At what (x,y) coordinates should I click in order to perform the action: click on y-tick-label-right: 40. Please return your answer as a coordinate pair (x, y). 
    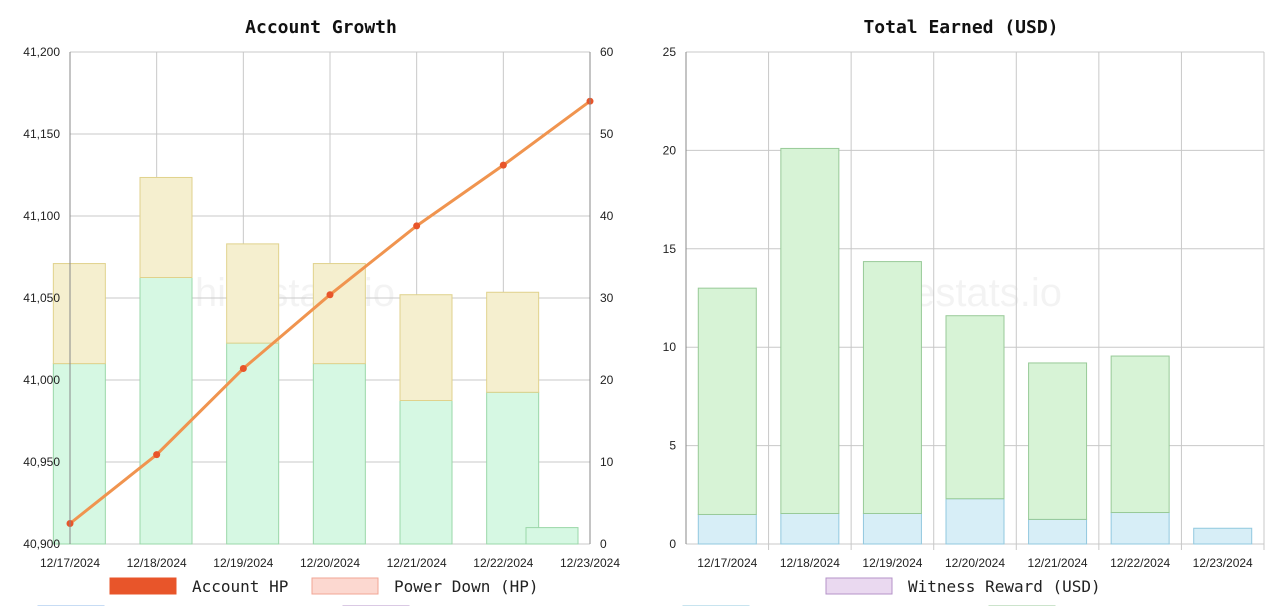
    Looking at the image, I should click on (607, 216).